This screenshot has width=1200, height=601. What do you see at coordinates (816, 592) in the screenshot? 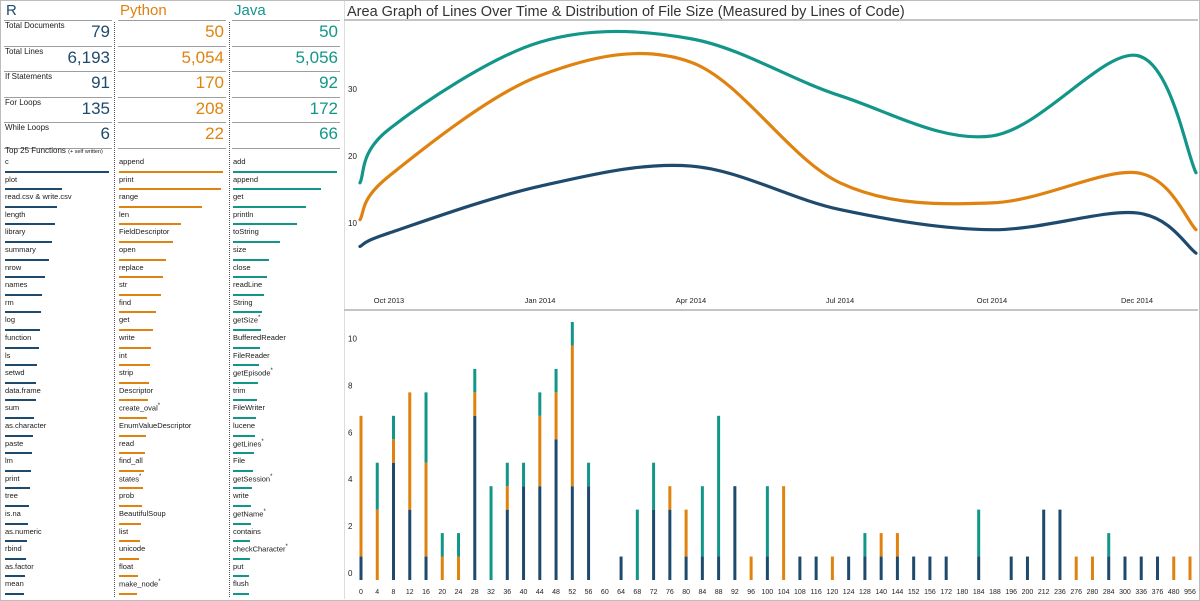
I see `x-tick-label: 116` at bounding box center [816, 592].